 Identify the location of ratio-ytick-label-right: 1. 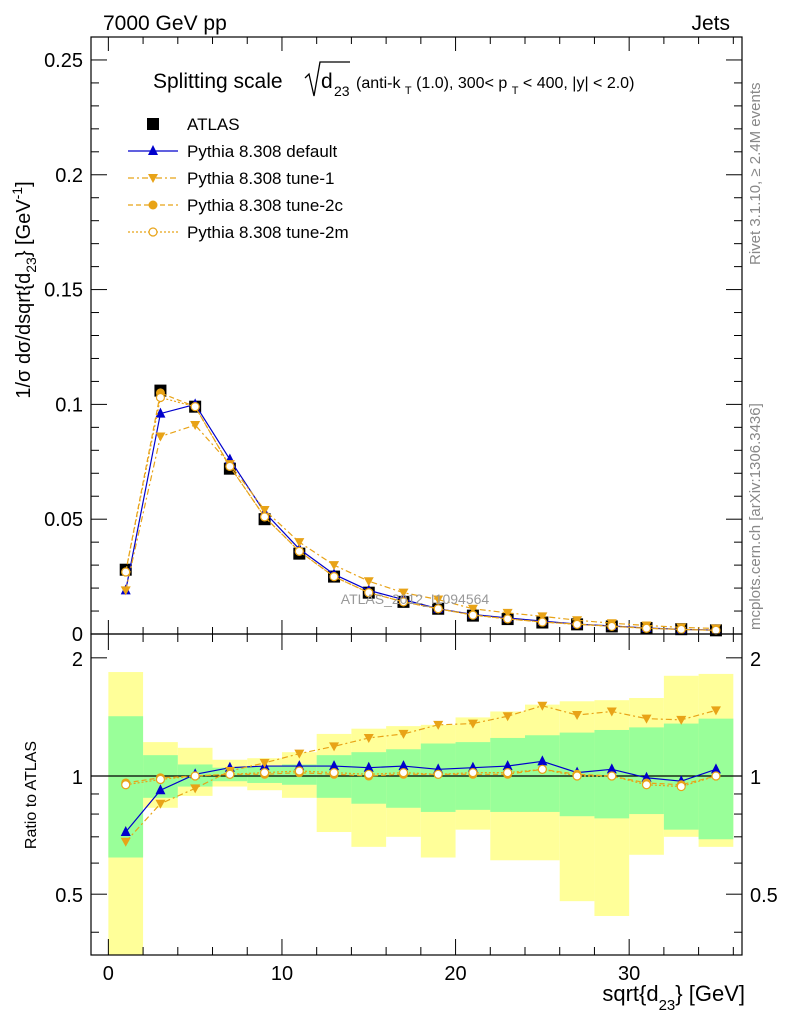
(755, 778).